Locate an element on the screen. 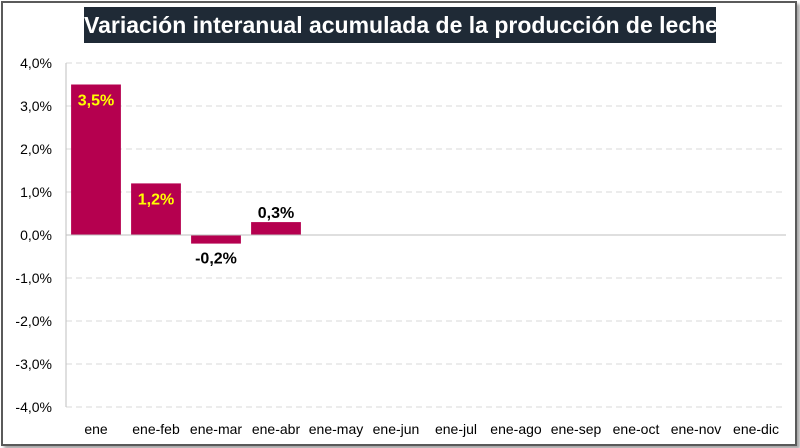  x-tick-label: ene-feb is located at coordinates (156, 429).